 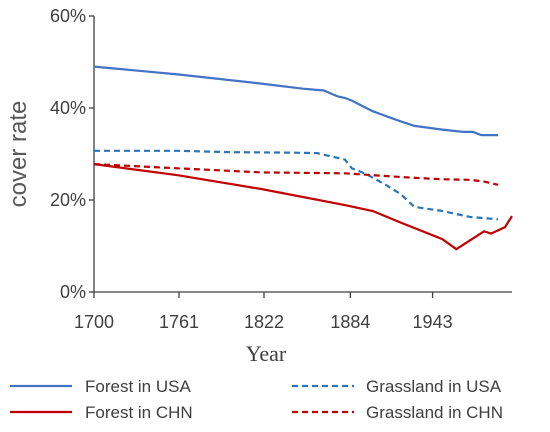 I want to click on series-line-forest-usa, so click(x=296, y=101).